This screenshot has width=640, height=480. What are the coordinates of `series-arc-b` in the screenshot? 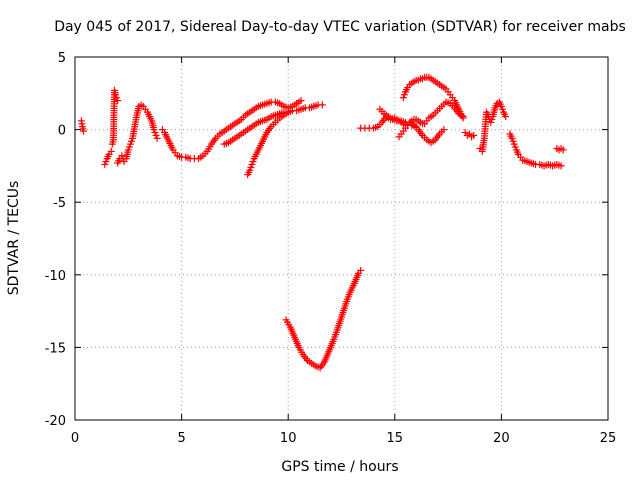 It's located at (108, 157).